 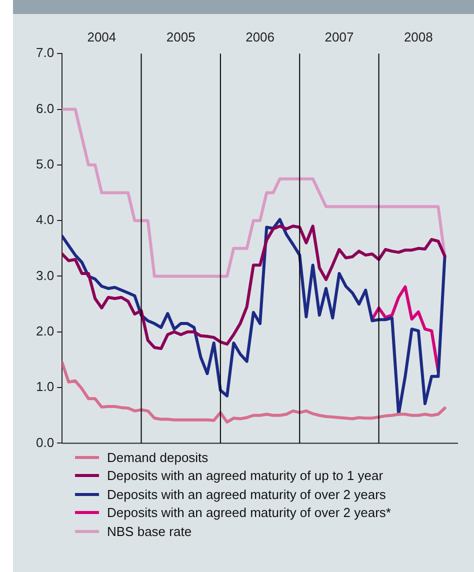 What do you see at coordinates (157, 457) in the screenshot?
I see `legend-label: Demand deposits` at bounding box center [157, 457].